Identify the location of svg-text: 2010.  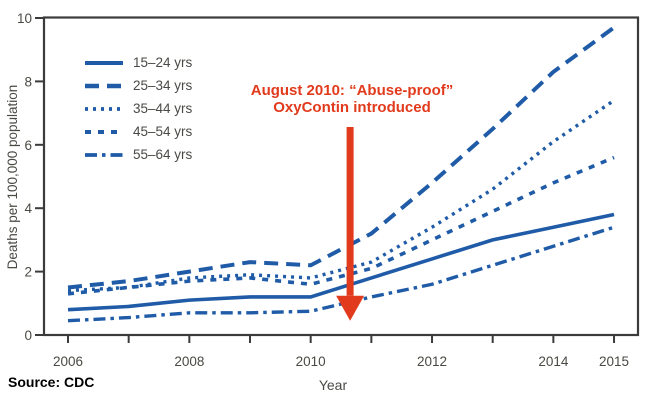
(311, 361).